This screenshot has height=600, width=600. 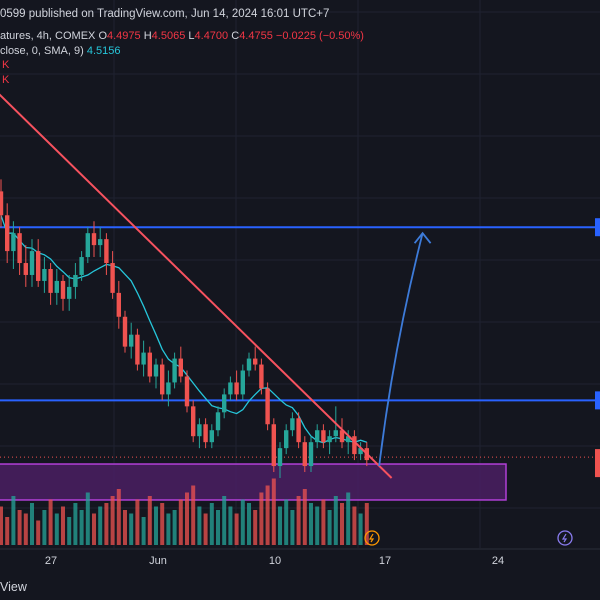 What do you see at coordinates (422, 237) in the screenshot?
I see `projection-arrowhead` at bounding box center [422, 237].